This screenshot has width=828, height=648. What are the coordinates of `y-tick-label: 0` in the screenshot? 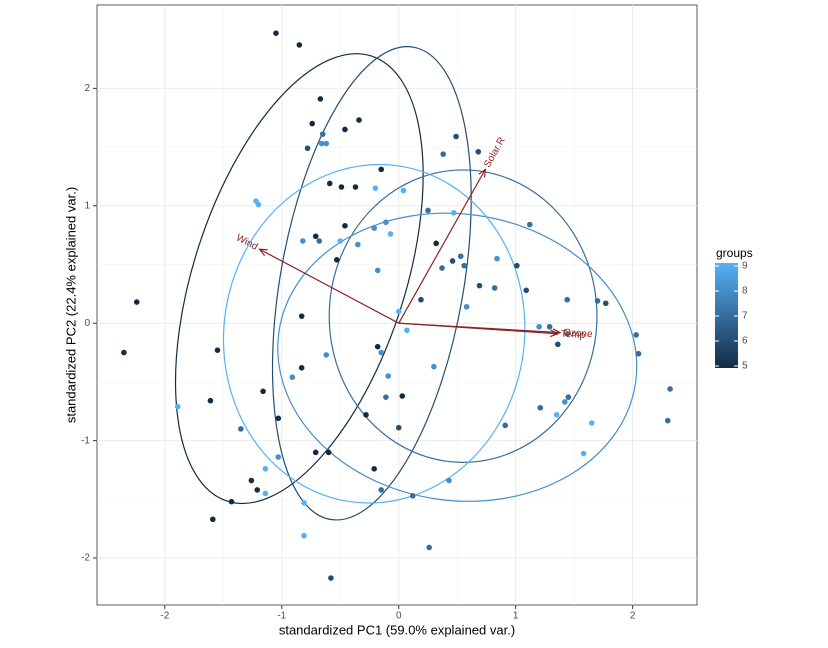 It's located at (87, 323).